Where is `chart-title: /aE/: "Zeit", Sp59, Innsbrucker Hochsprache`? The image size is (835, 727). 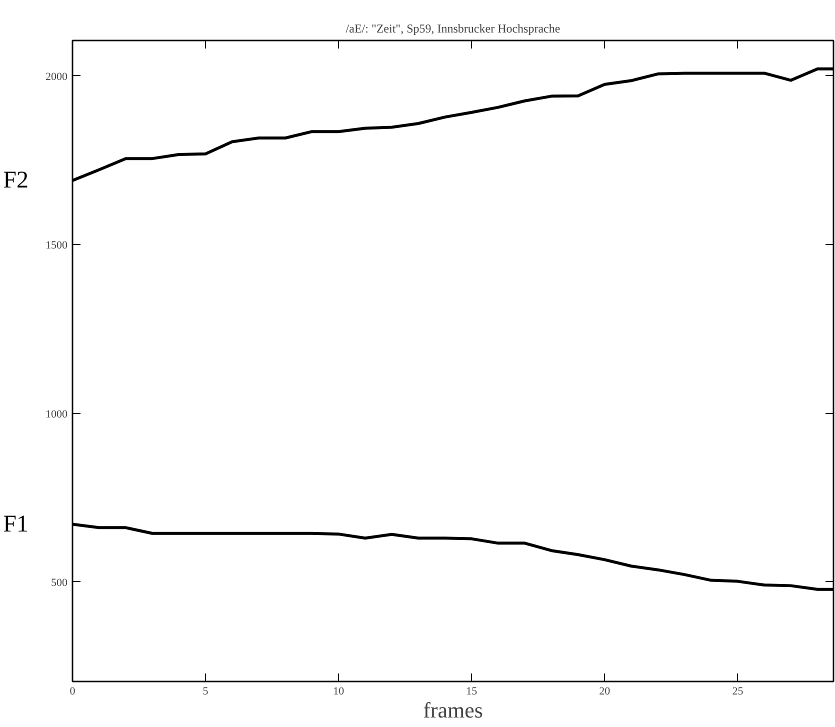 chart-title: /aE/: "Zeit", Sp59, Innsbrucker Hochsprache is located at coordinates (453, 29).